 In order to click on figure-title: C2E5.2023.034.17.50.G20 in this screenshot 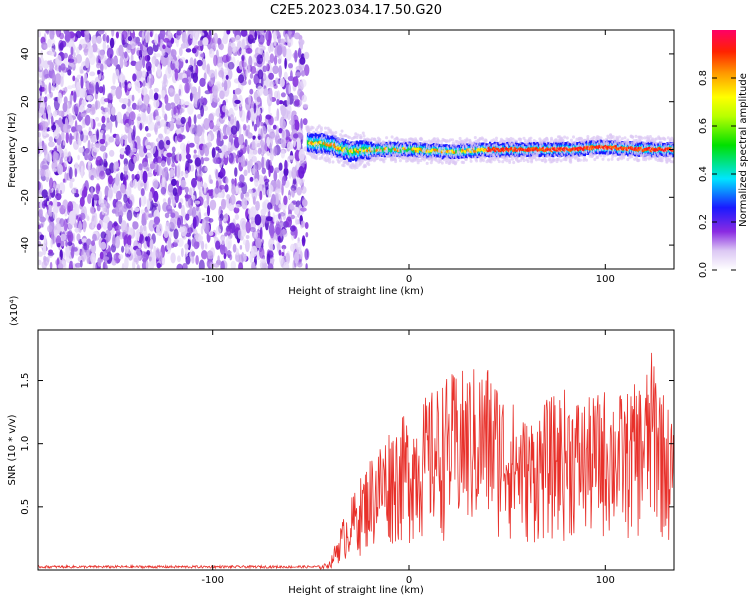, I will do `click(356, 10)`.